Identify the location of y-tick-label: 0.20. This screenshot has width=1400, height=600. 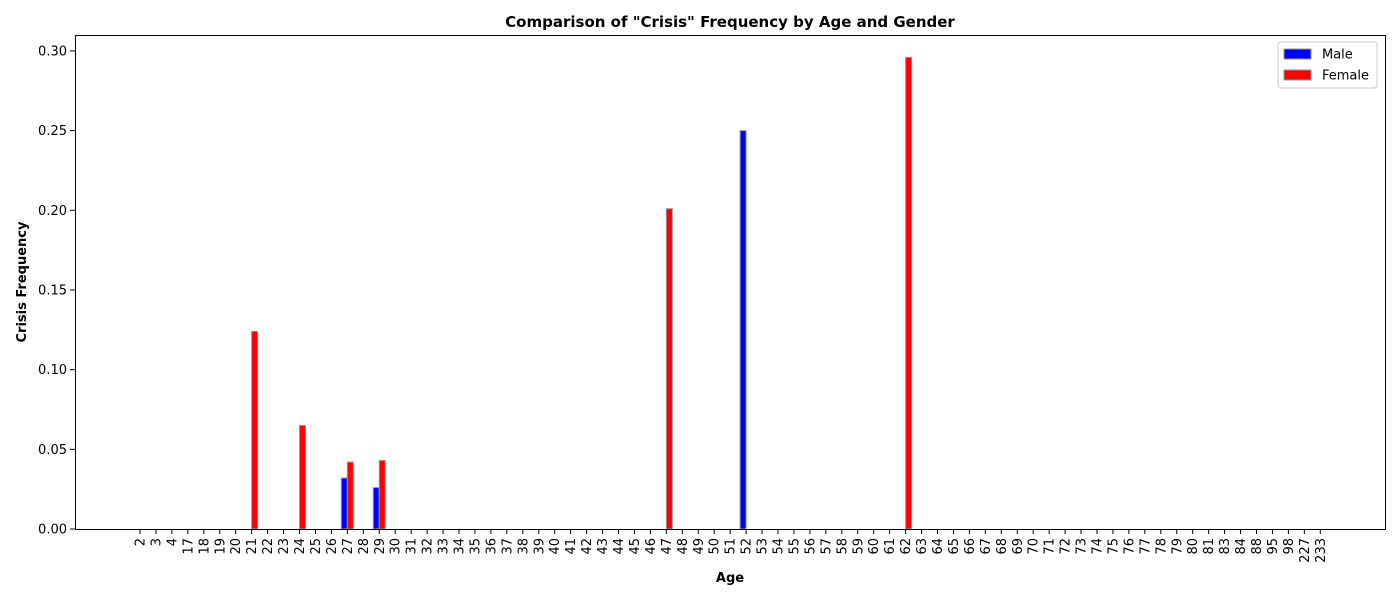
(52, 211).